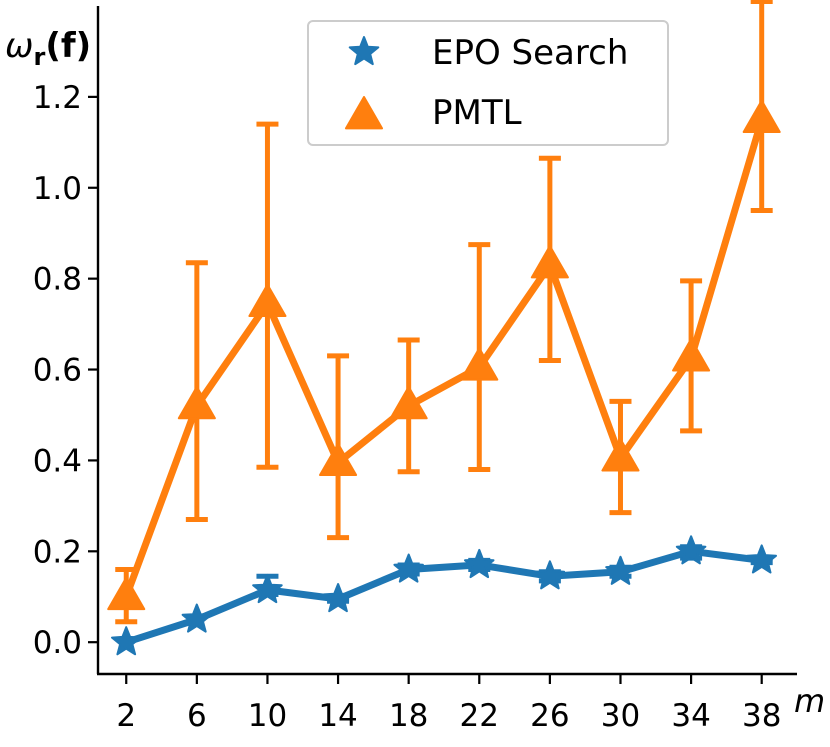 Image resolution: width=830 pixels, height=747 pixels. Describe the element at coordinates (57, 371) in the screenshot. I see `y-tick-label: 0.6` at that location.